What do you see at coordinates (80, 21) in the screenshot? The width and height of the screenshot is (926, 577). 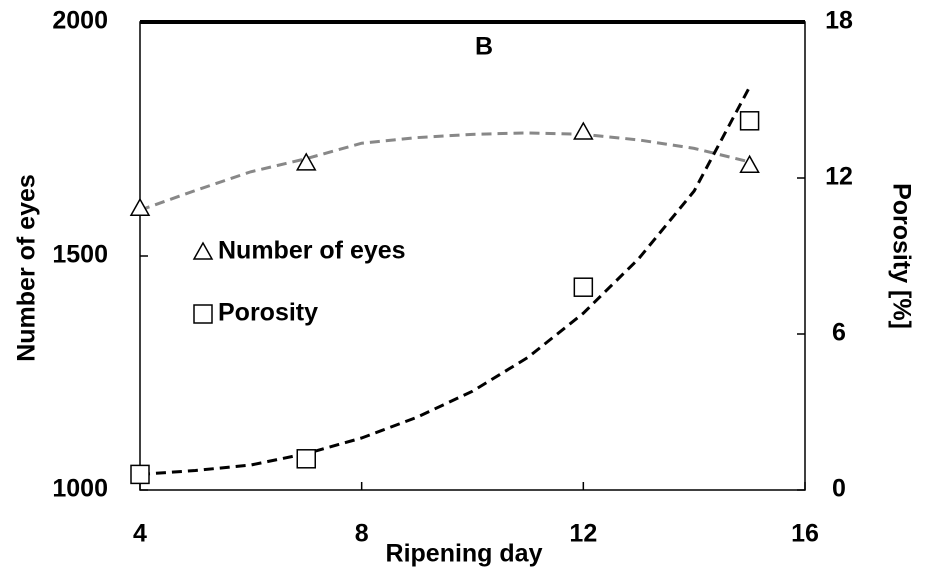 I see `y-tick-label: 2000` at bounding box center [80, 21].